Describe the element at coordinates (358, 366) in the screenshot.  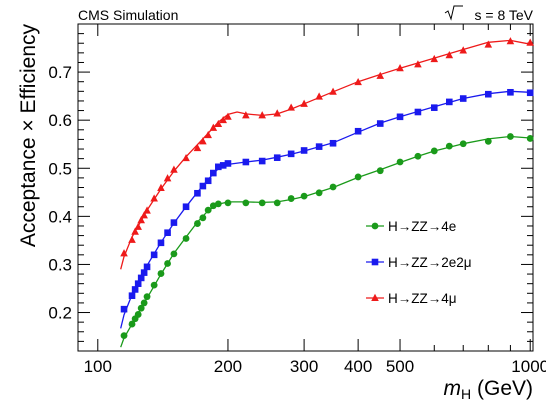
I see `x-tick-label: 400` at that location.